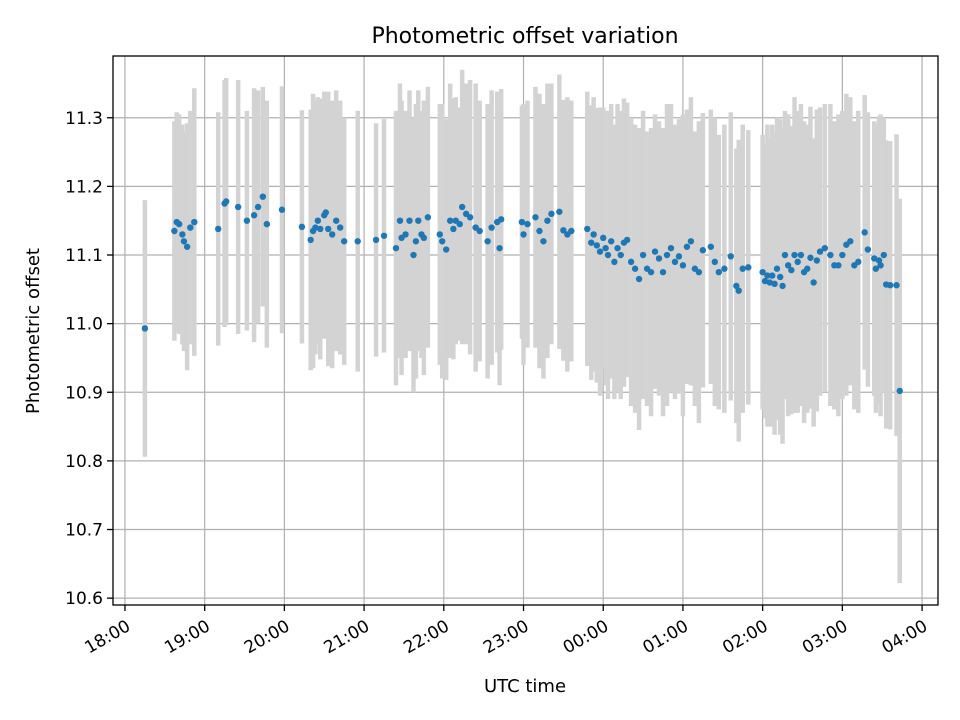 The height and width of the screenshot is (720, 960). I want to click on chart-title: Photometric offset variation, so click(524, 36).